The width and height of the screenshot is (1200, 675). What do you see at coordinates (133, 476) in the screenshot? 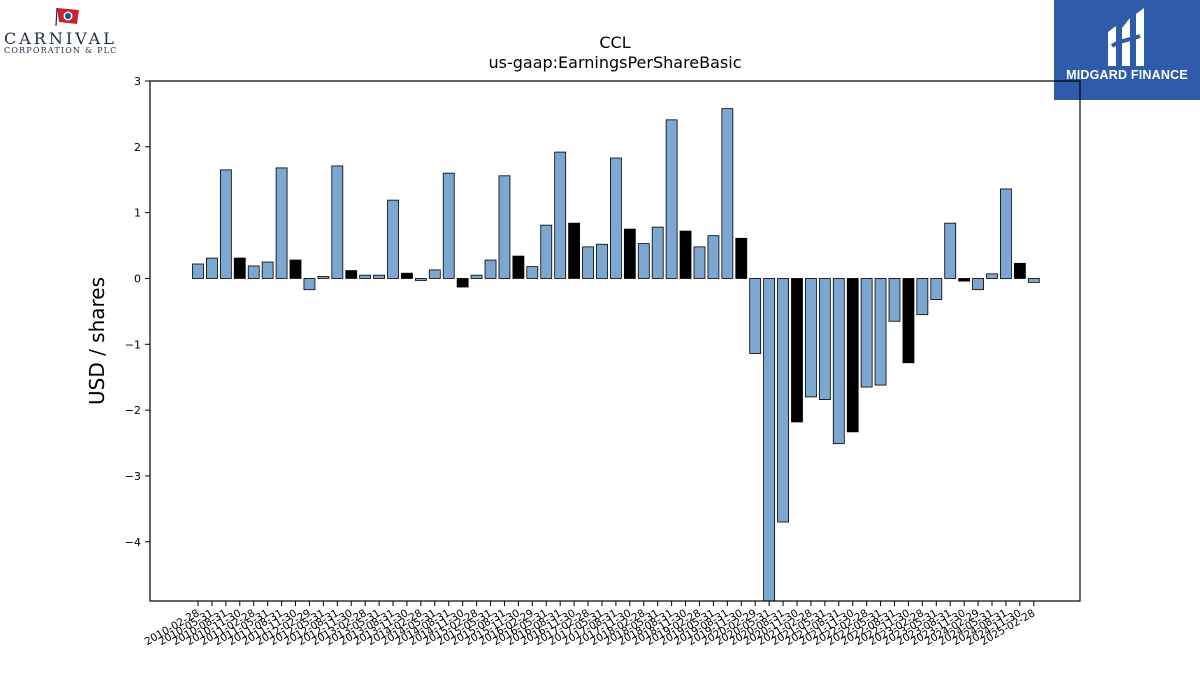
I see `y-tick-label: −3` at bounding box center [133, 476].